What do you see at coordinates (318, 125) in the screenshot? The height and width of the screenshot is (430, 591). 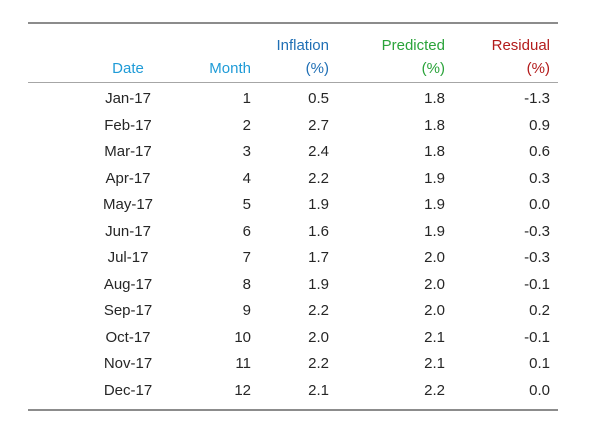 I see `cell-inflation: 2.7` at bounding box center [318, 125].